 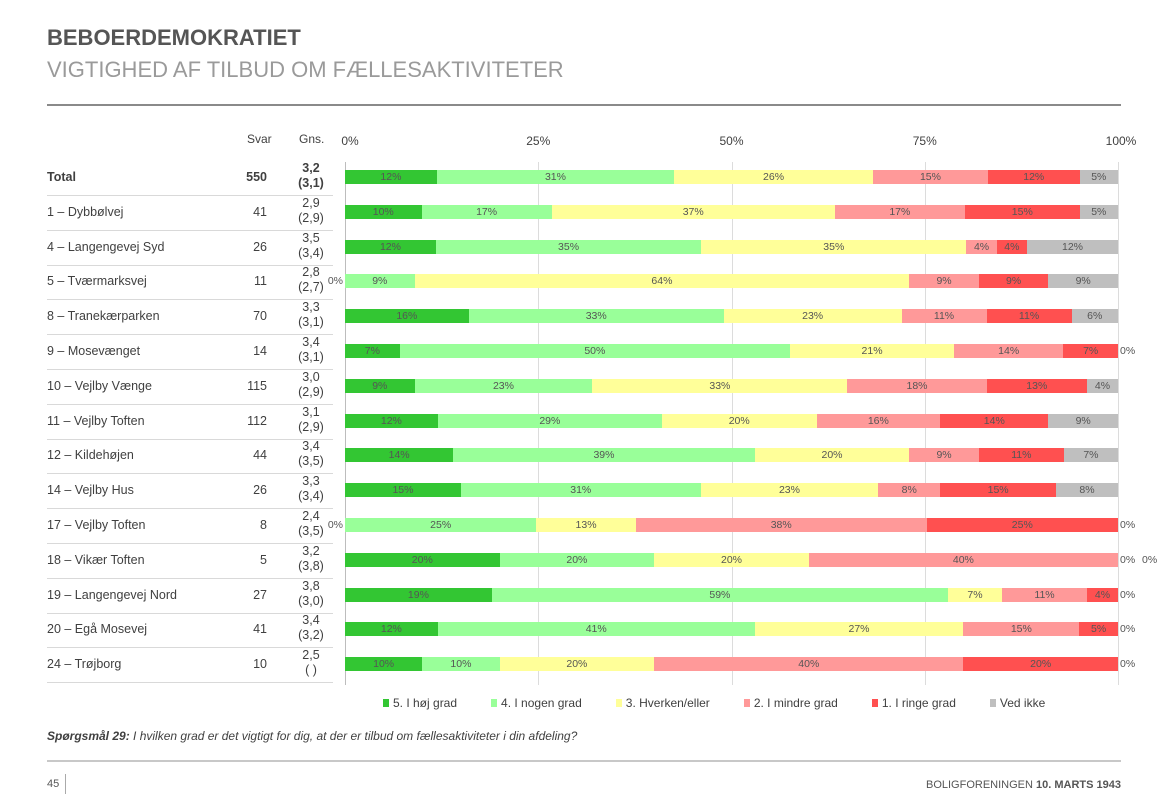 I want to click on bar-segment-4: 8%, so click(x=909, y=490).